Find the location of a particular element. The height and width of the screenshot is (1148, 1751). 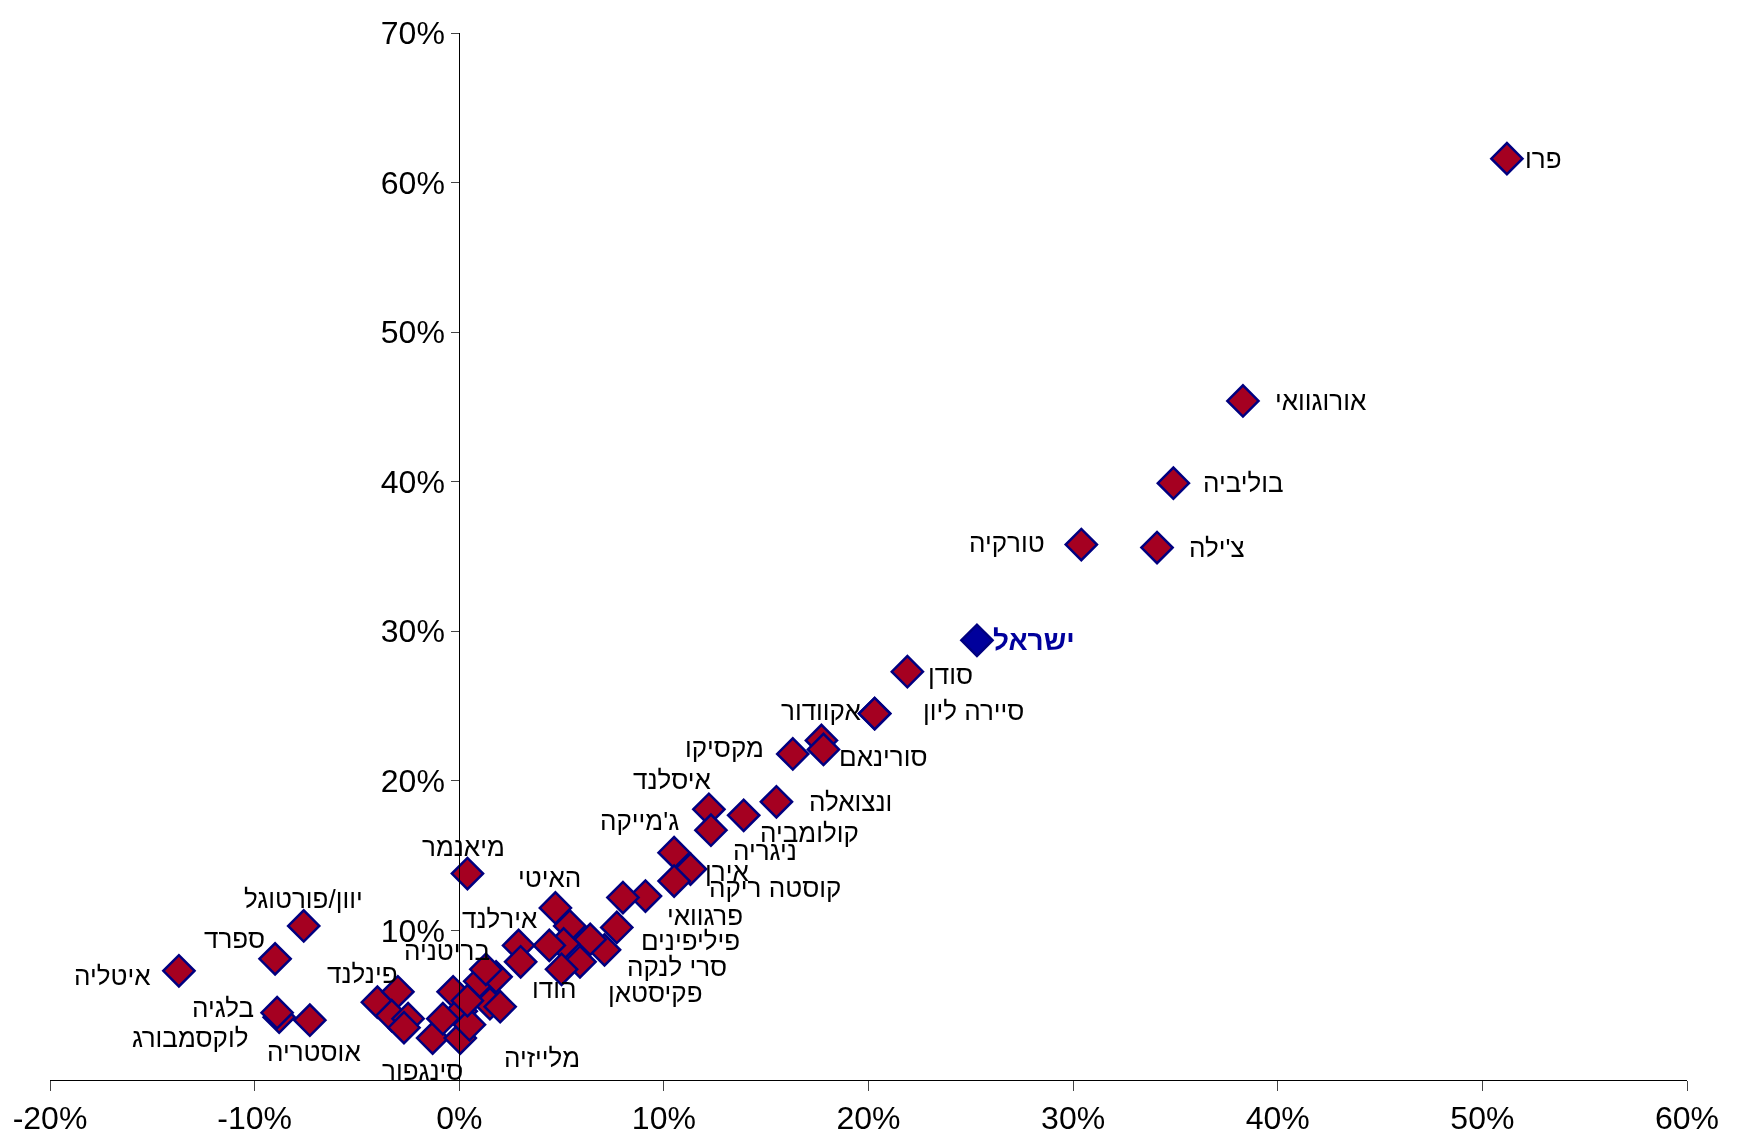

x-tick-label: -20% is located at coordinates (50, 1118).